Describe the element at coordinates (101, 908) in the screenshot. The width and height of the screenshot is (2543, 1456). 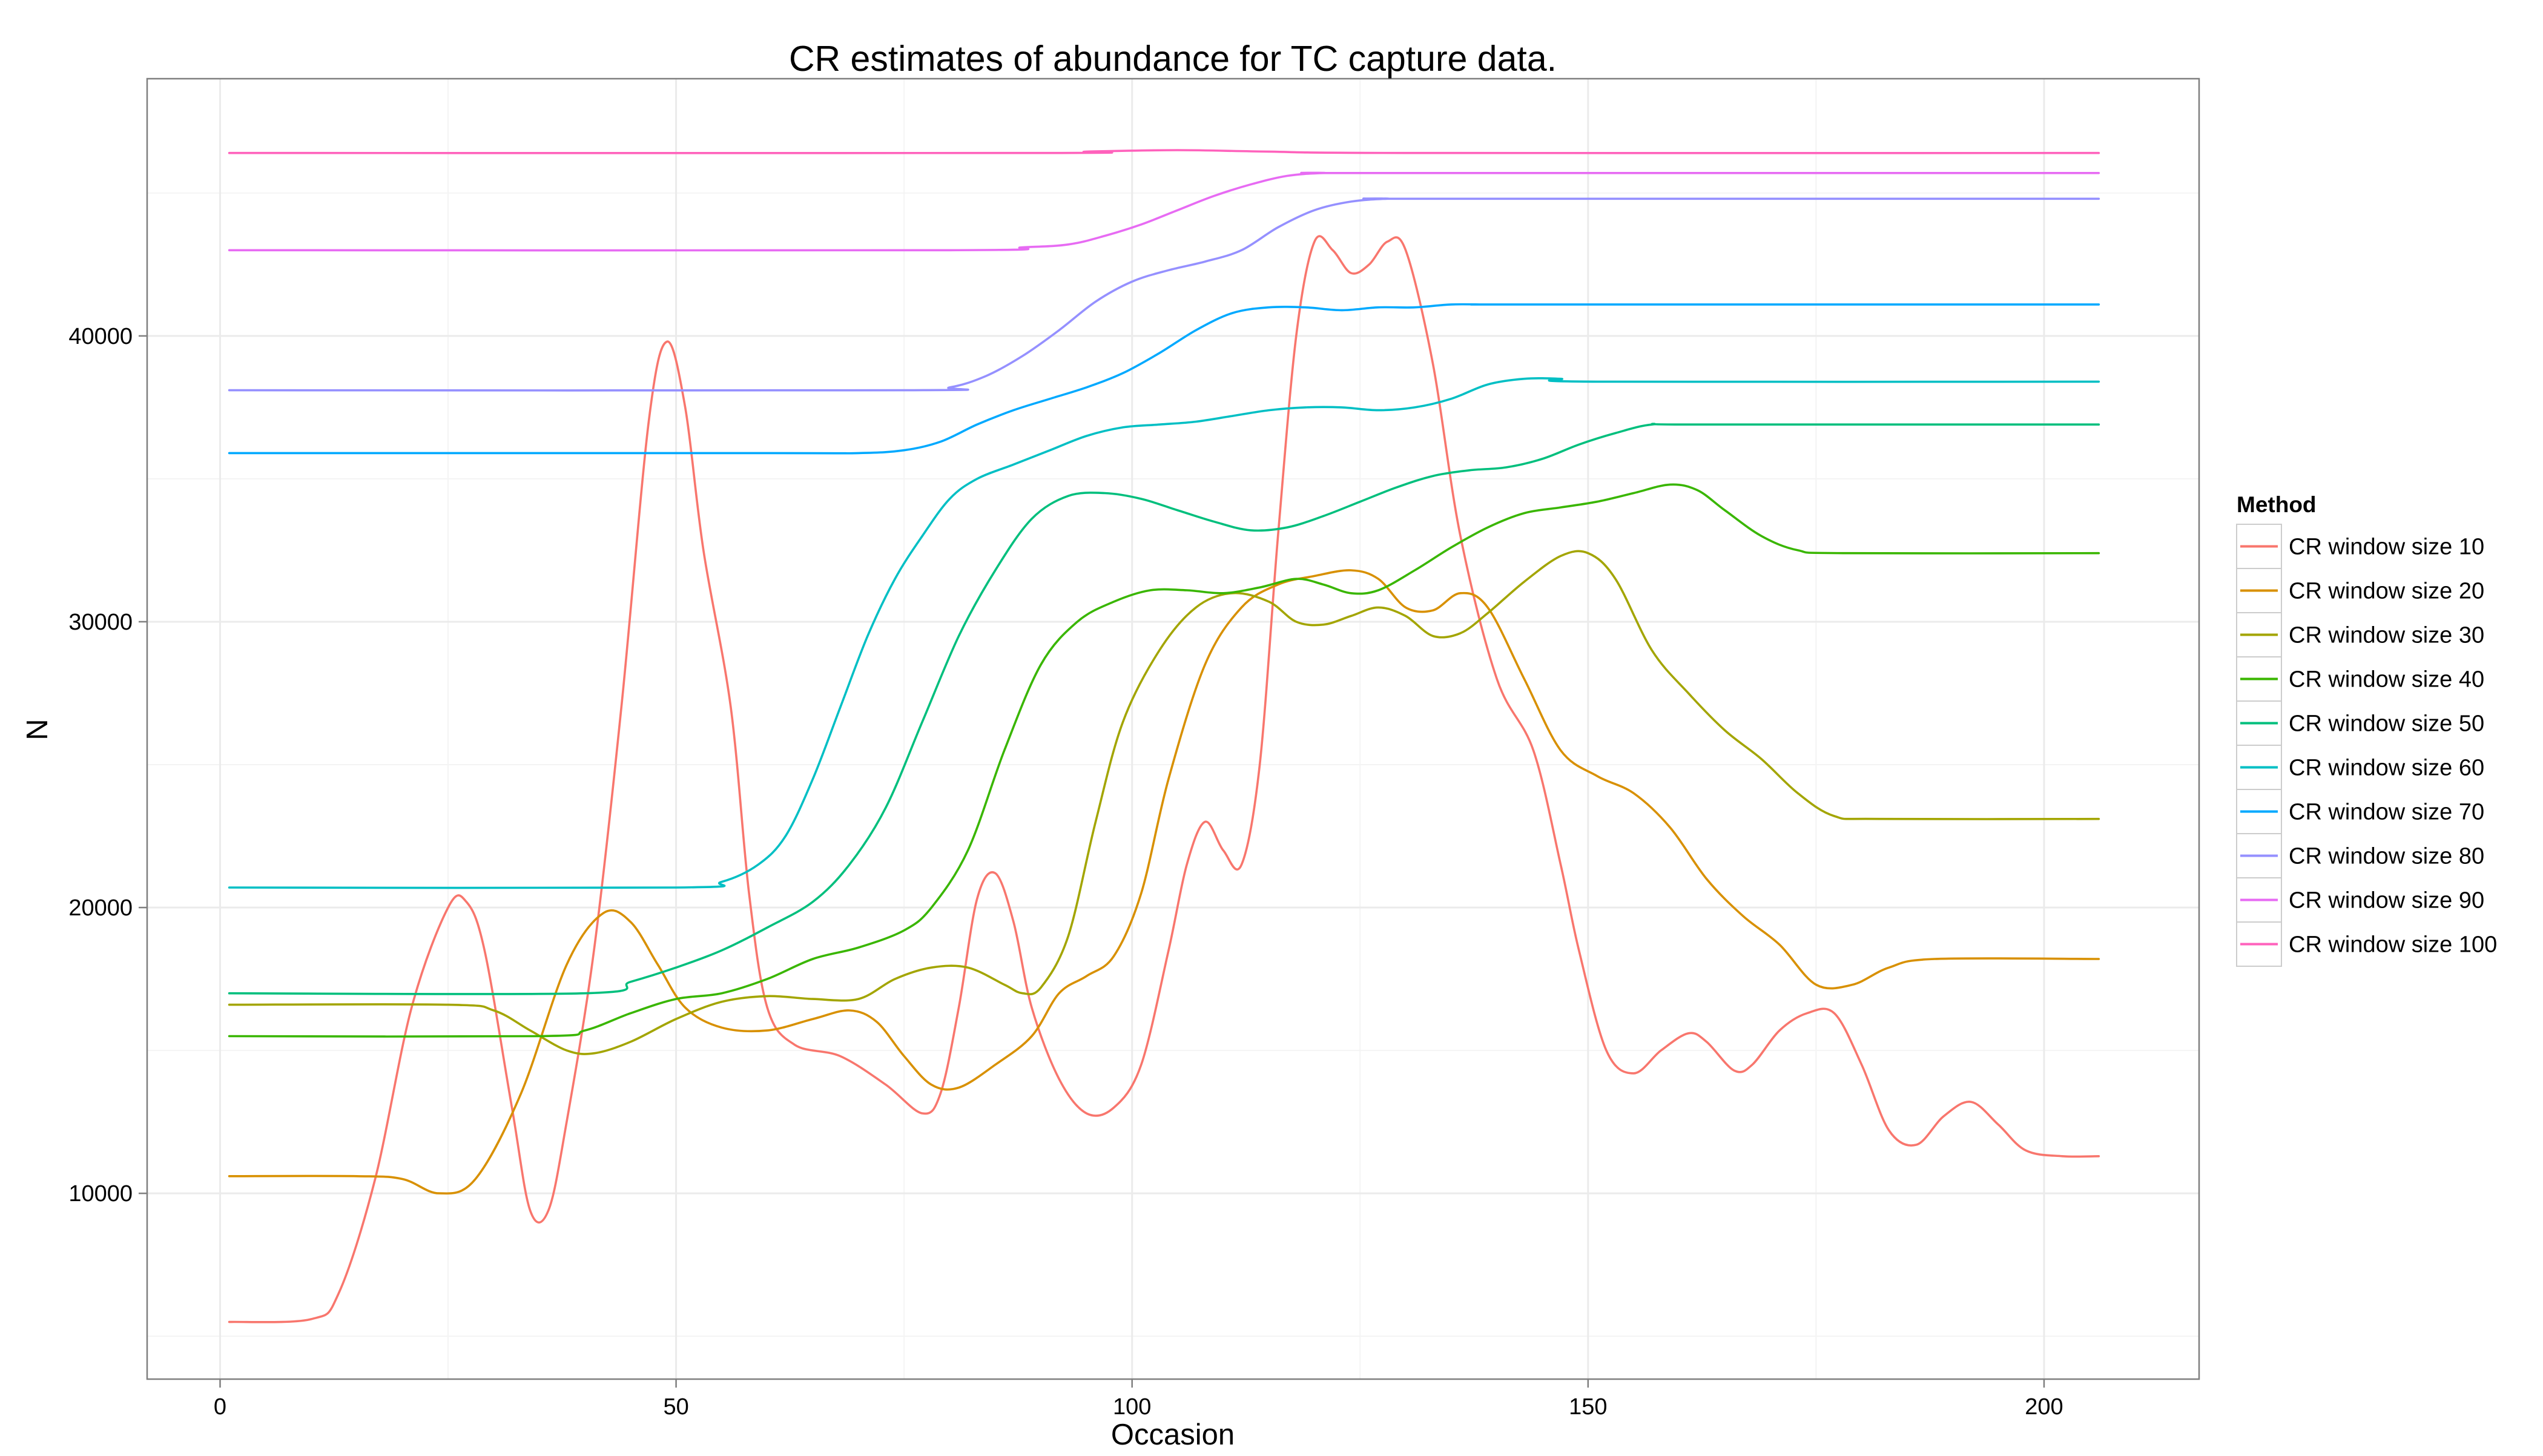
I see `y-tick-label: 20000` at that location.